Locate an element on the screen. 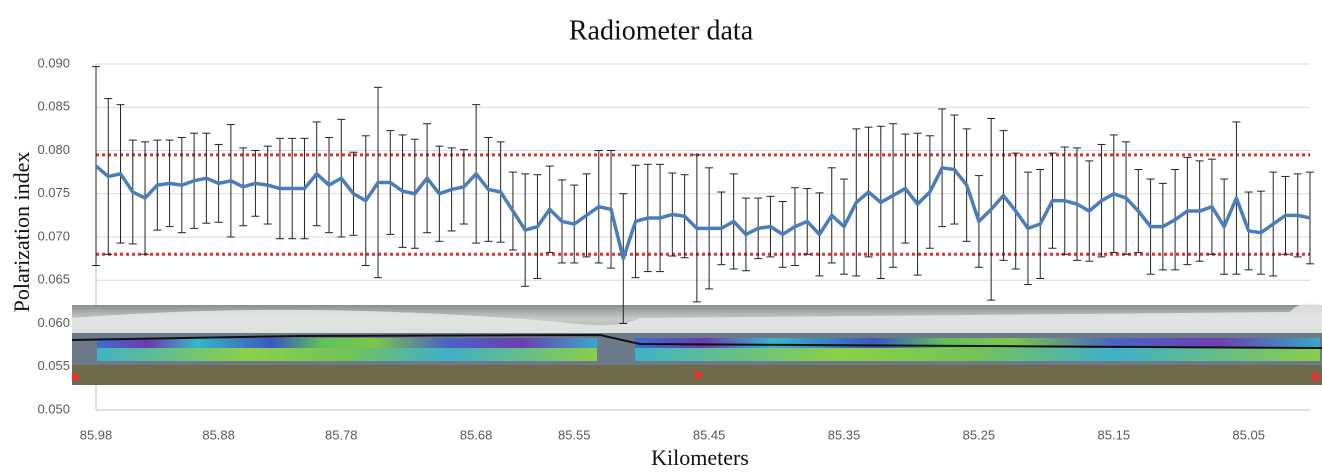 Image resolution: width=1322 pixels, height=472 pixels. y-tick-label: 0.060 is located at coordinates (53, 322).